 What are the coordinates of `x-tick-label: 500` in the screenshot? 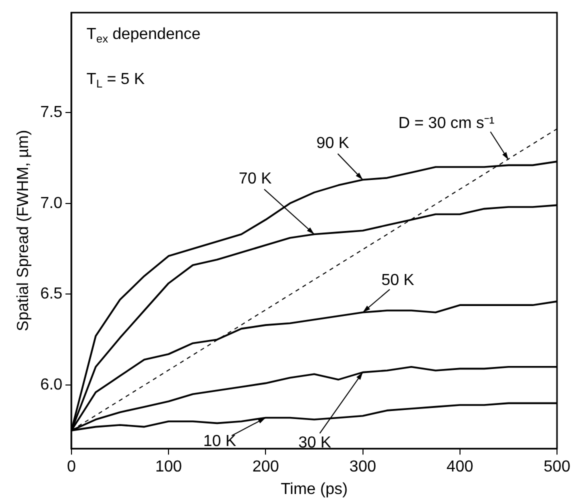 It's located at (557, 467).